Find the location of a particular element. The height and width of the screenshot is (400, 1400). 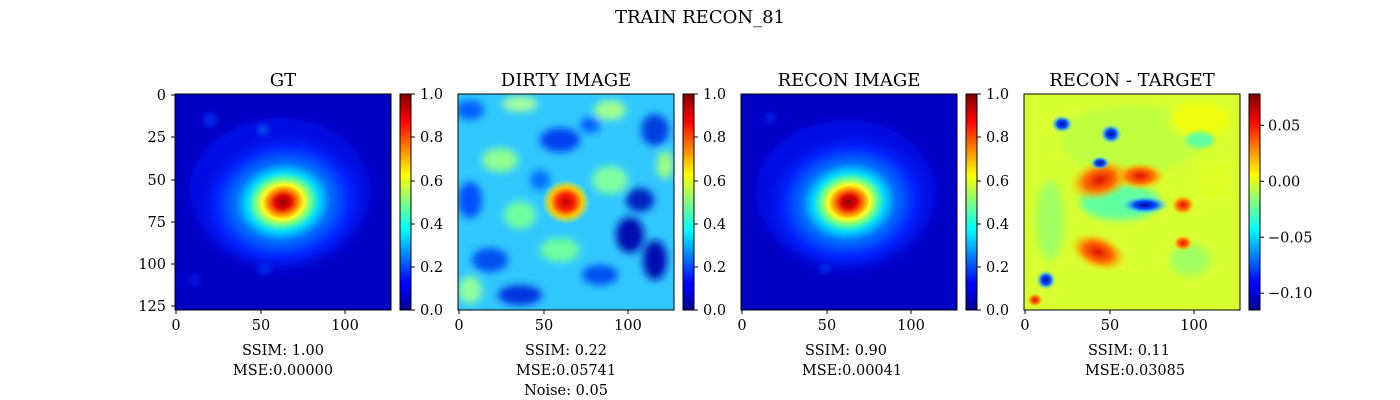

image-recon is located at coordinates (849, 202).